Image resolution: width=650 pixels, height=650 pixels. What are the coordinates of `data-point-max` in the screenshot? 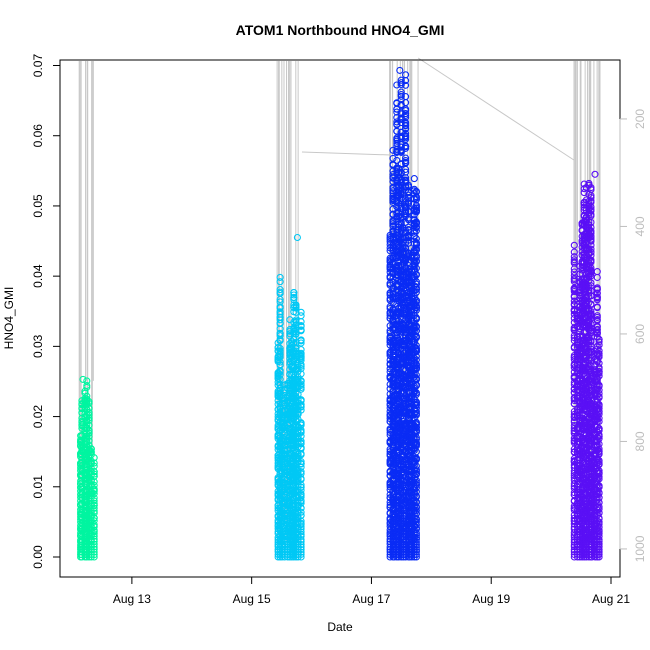 It's located at (83, 379).